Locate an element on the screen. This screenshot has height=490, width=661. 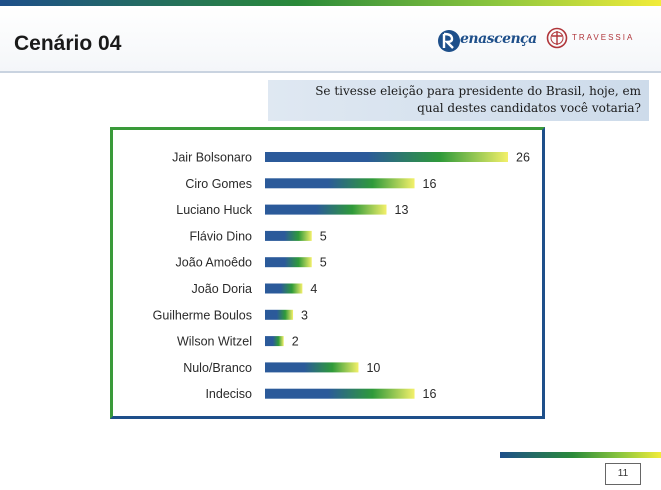
category-label: Guilherme Boulos is located at coordinates (202, 315).